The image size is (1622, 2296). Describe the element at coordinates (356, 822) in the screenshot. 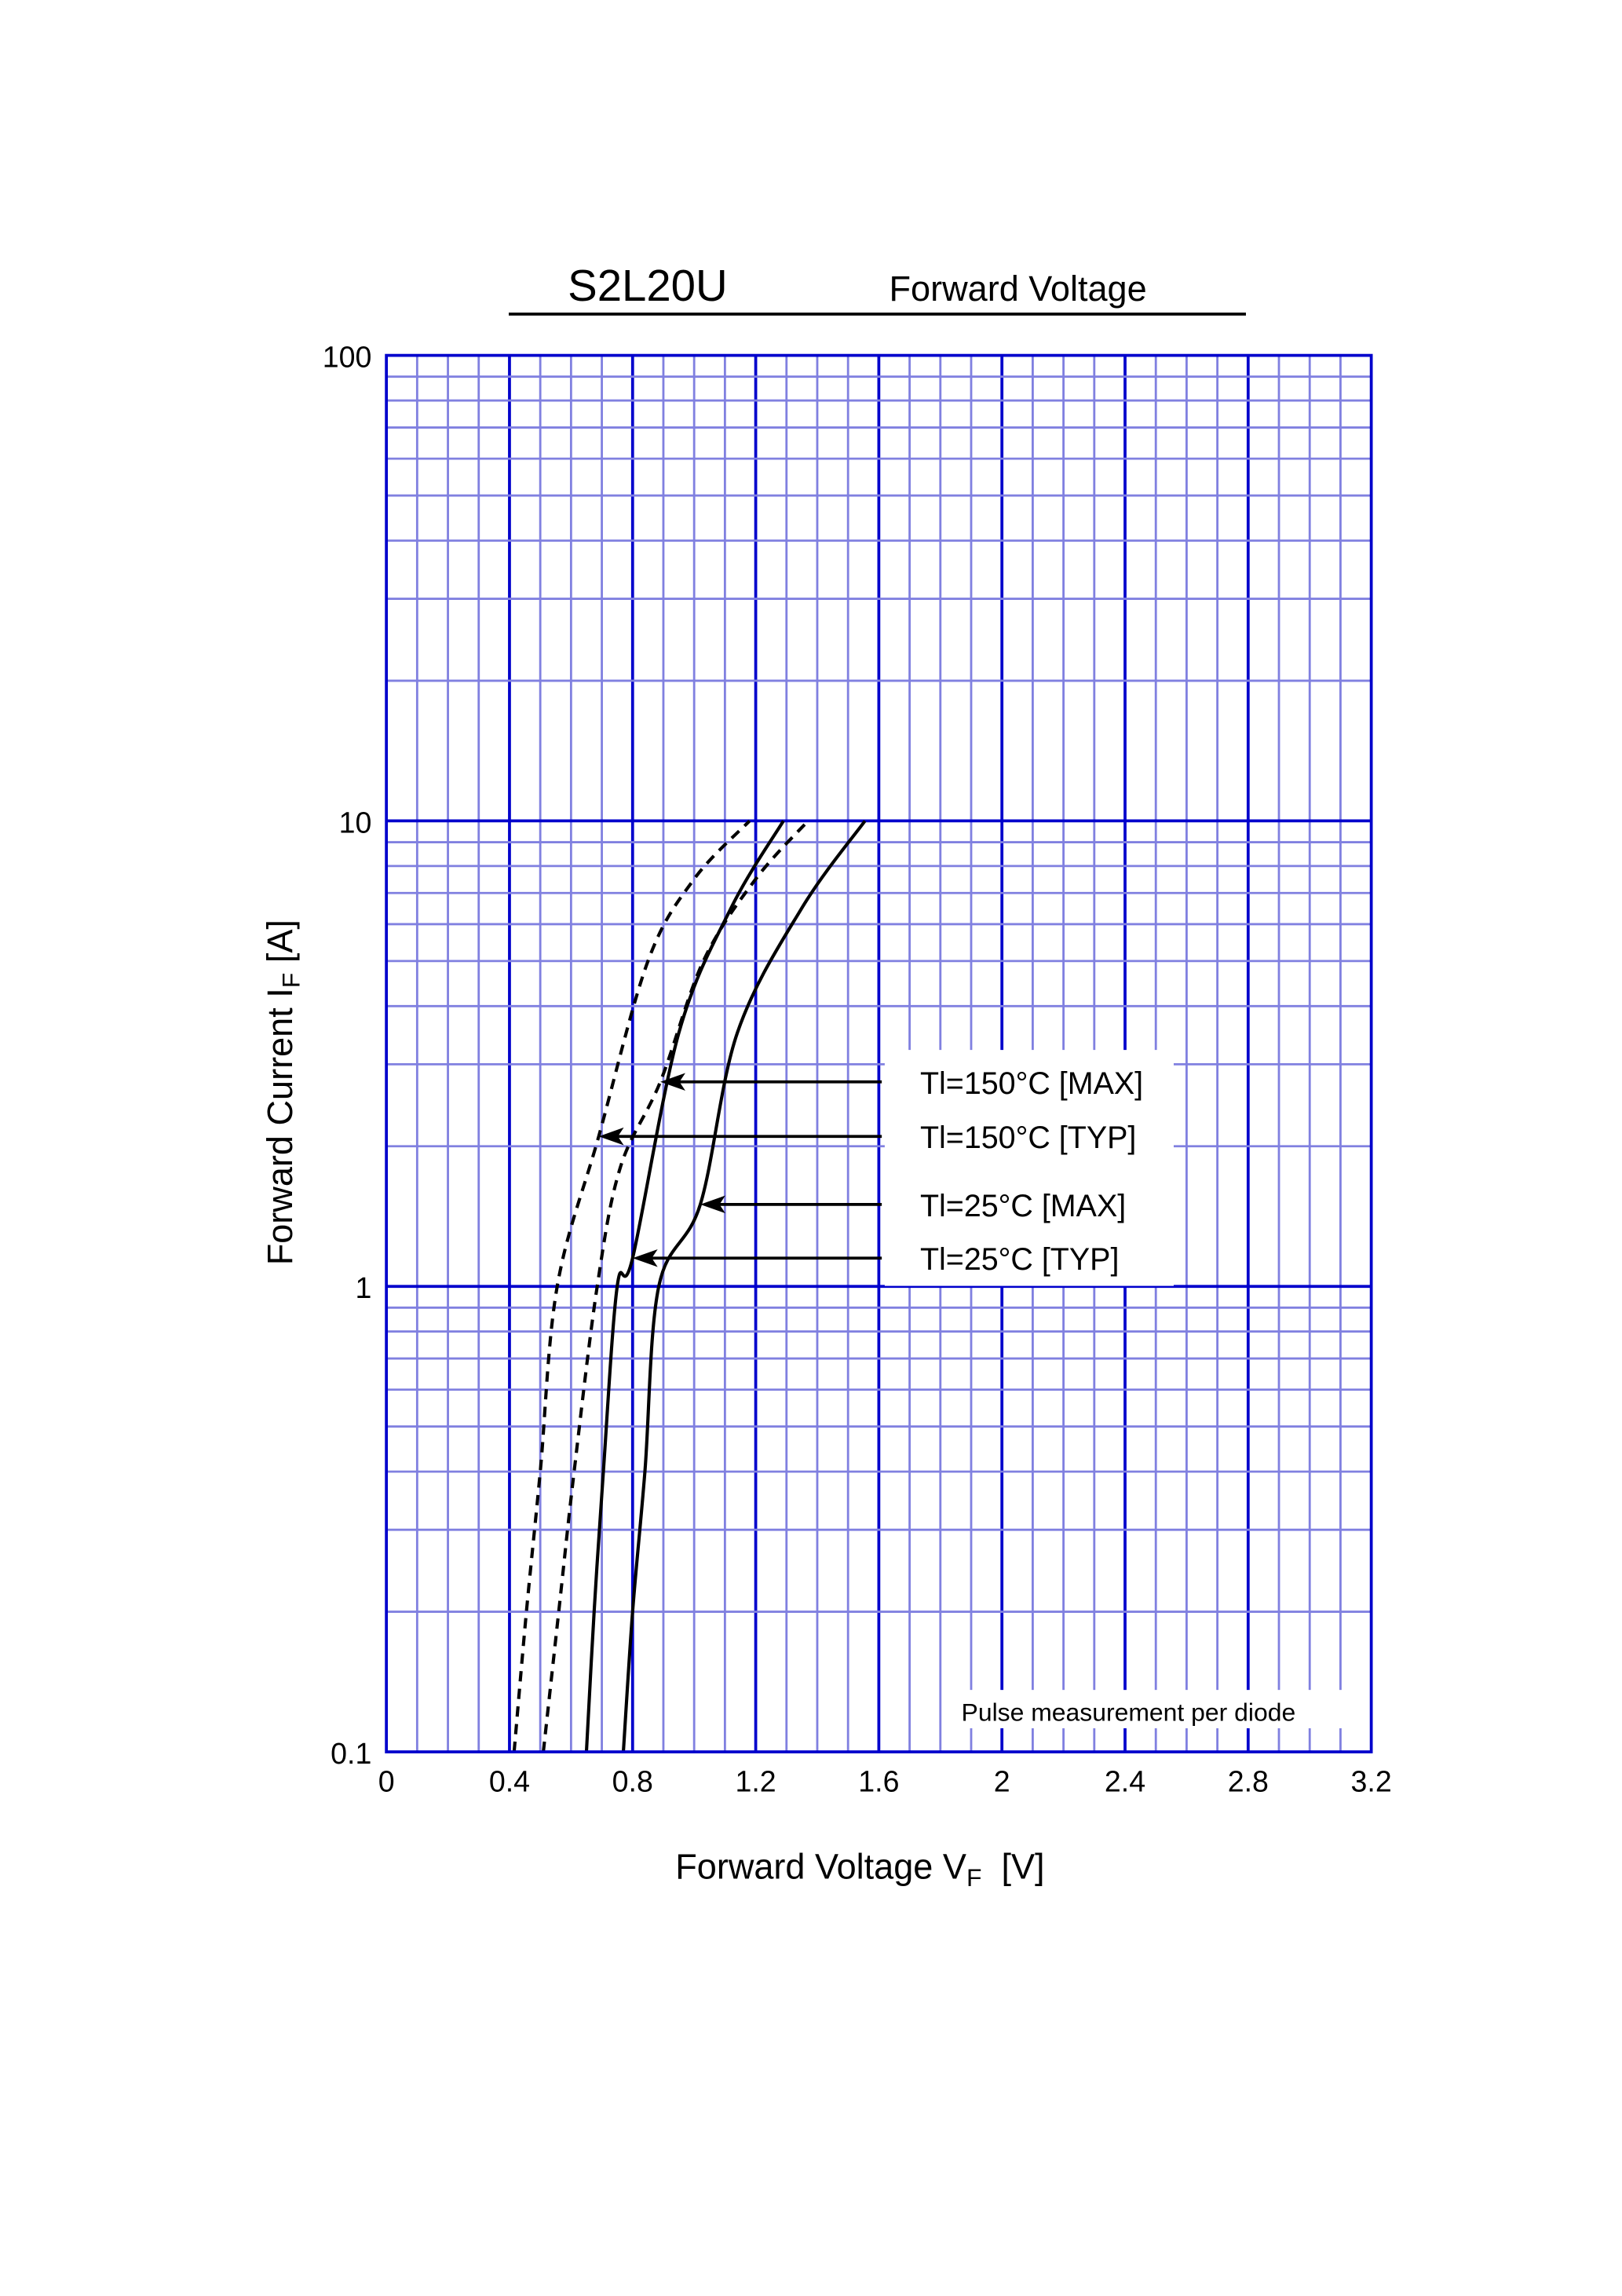

I see `y-tick-label: 10` at that location.